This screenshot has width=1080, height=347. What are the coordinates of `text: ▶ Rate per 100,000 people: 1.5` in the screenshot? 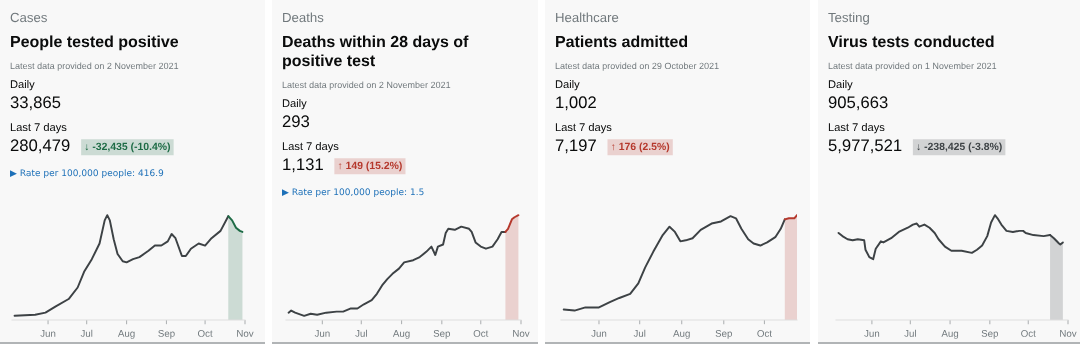 It's located at (353, 192).